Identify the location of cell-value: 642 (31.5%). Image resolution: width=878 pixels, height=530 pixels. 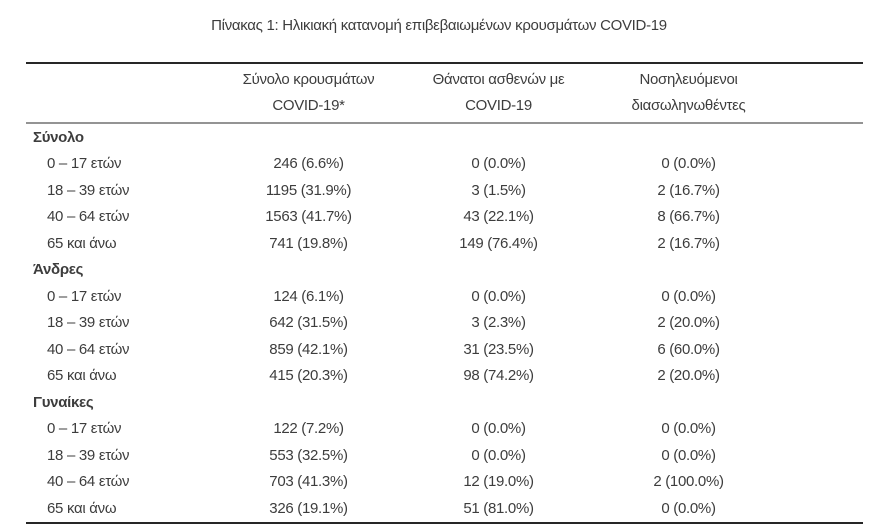
(308, 323).